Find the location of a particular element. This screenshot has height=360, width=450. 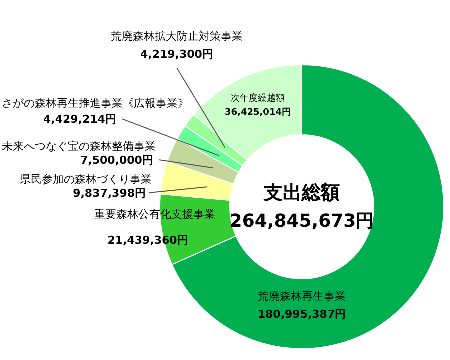

data-label: 7,500,000円 is located at coordinates (117, 160).